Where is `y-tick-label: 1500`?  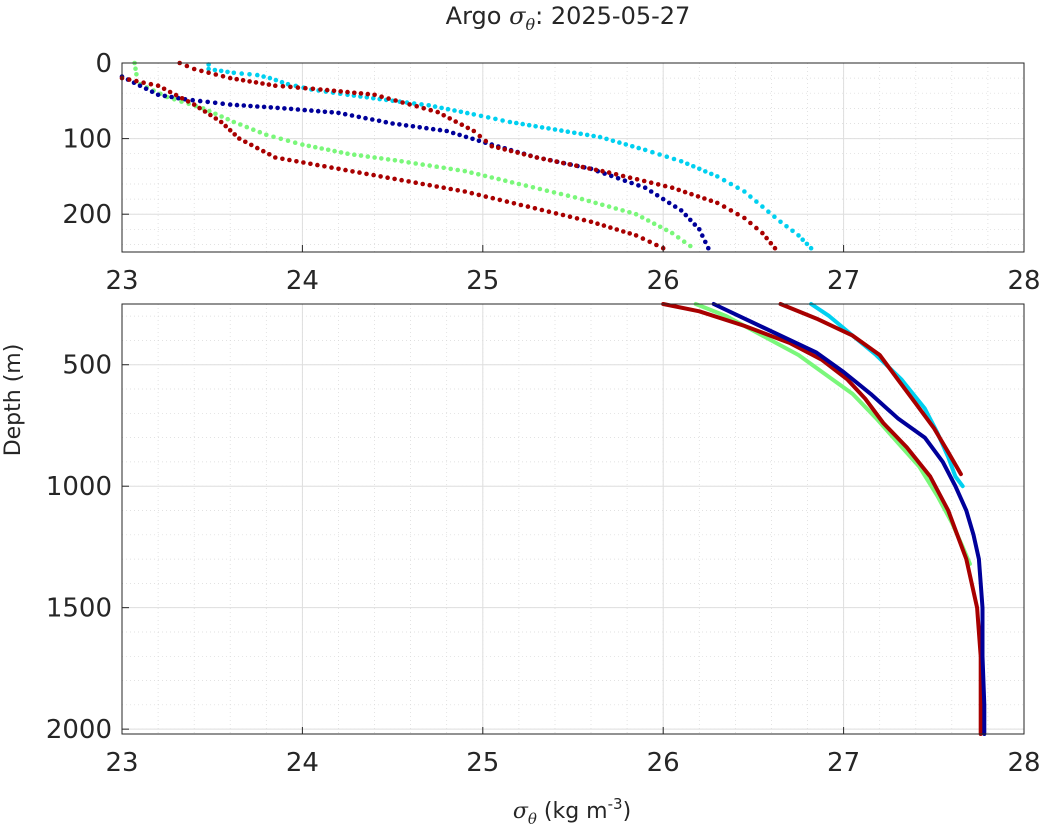 y-tick-label: 1500 is located at coordinates (79, 609).